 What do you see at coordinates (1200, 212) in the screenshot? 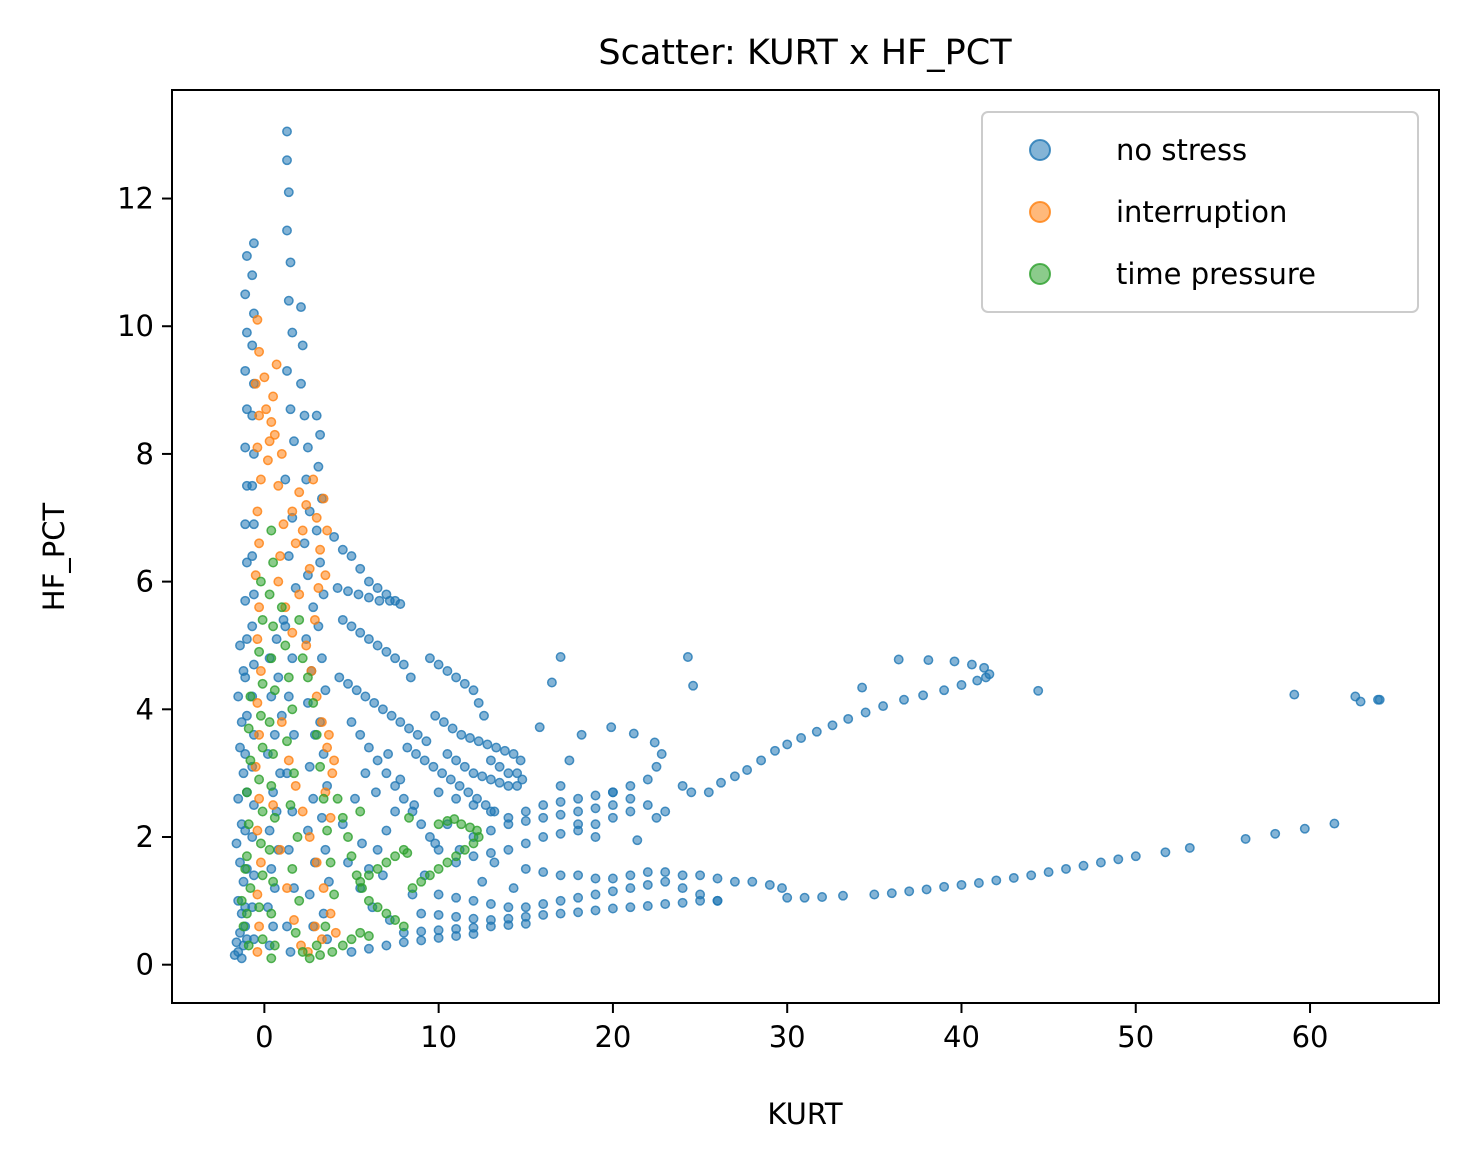
I see `legend: no stressinterruptiontime pressure` at bounding box center [1200, 212].